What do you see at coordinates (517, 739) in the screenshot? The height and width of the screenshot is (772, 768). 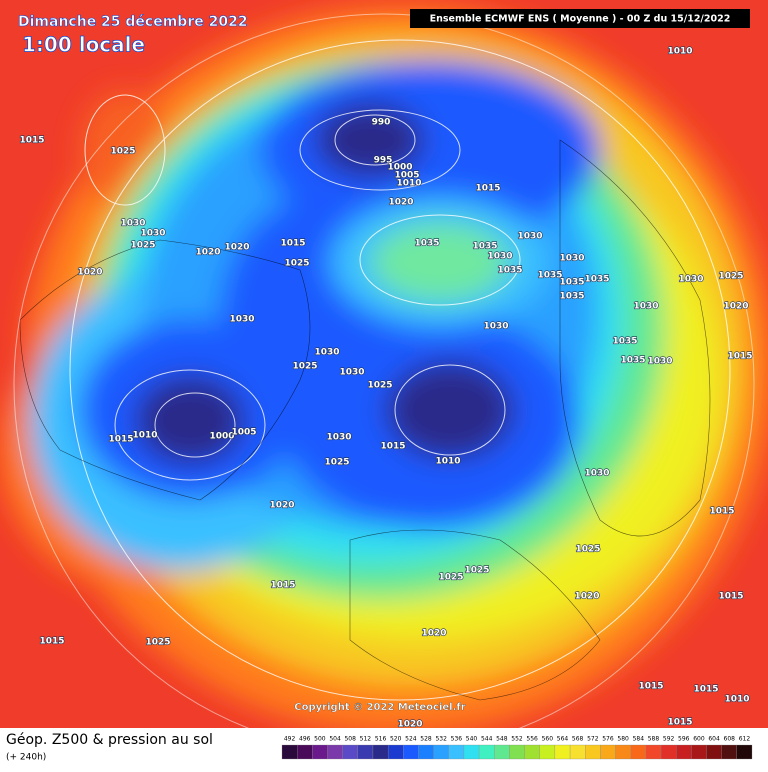 I see `legend-label: 552` at bounding box center [517, 739].